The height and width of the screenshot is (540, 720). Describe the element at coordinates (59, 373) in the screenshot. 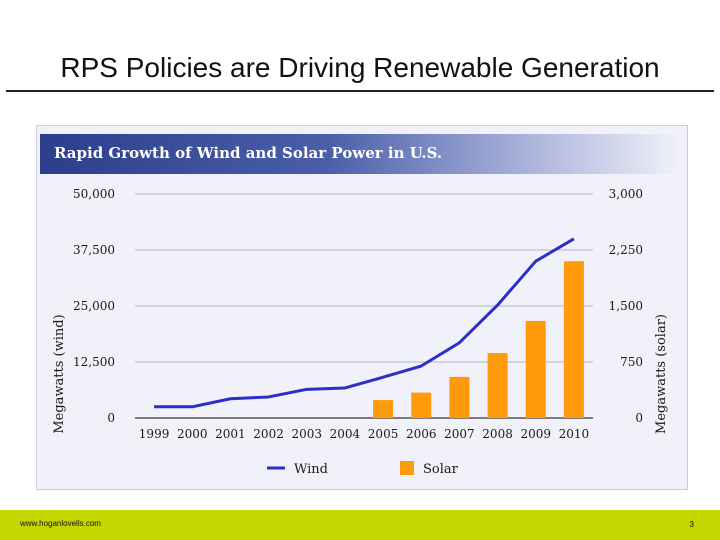

I see `y-axis-left-label: Megawatts (wind)` at that location.